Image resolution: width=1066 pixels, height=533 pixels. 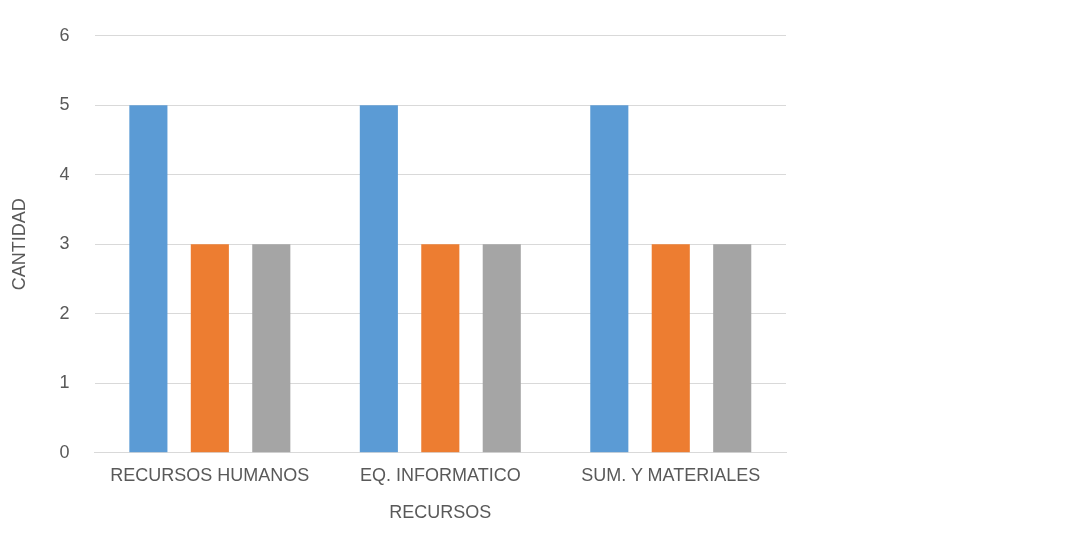 What do you see at coordinates (64, 34) in the screenshot?
I see `y-tick-label: 6` at bounding box center [64, 34].